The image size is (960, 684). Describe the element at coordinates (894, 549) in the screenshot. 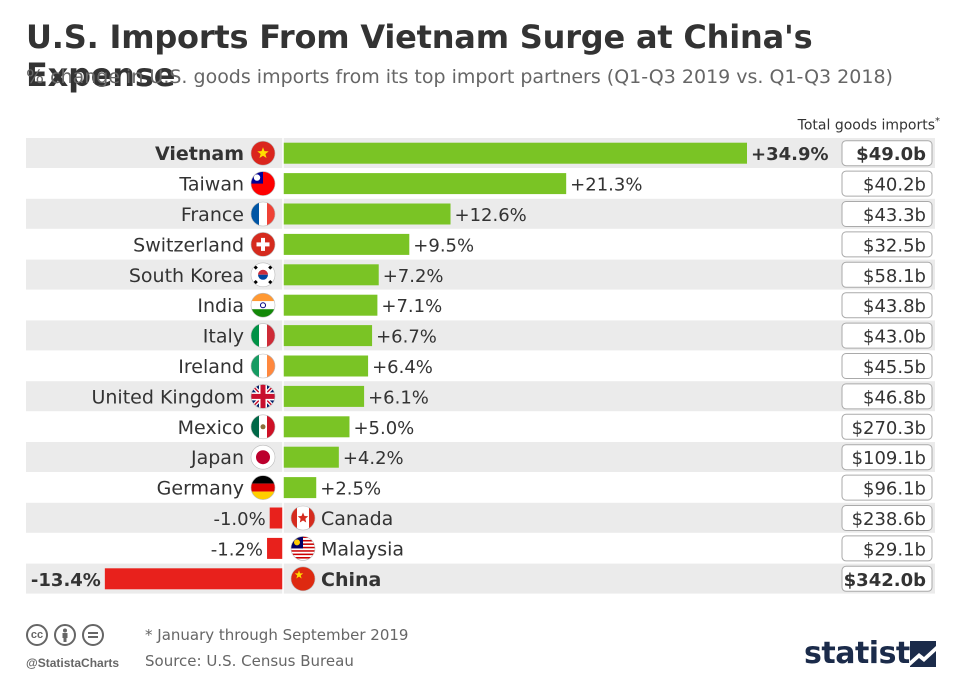

I see `total-imports-value: $29.1b` at that location.